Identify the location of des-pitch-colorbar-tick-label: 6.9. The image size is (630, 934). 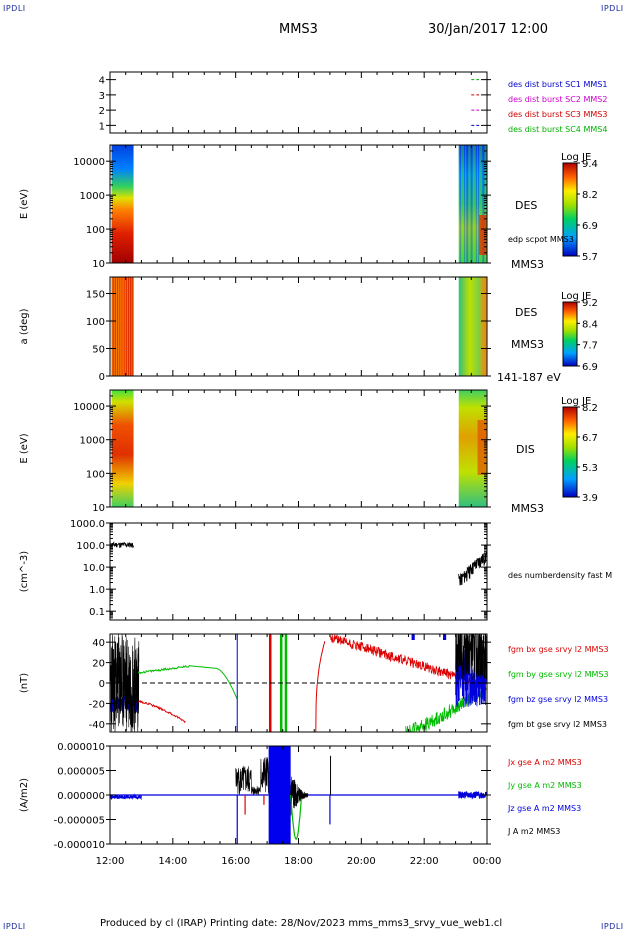
(590, 367).